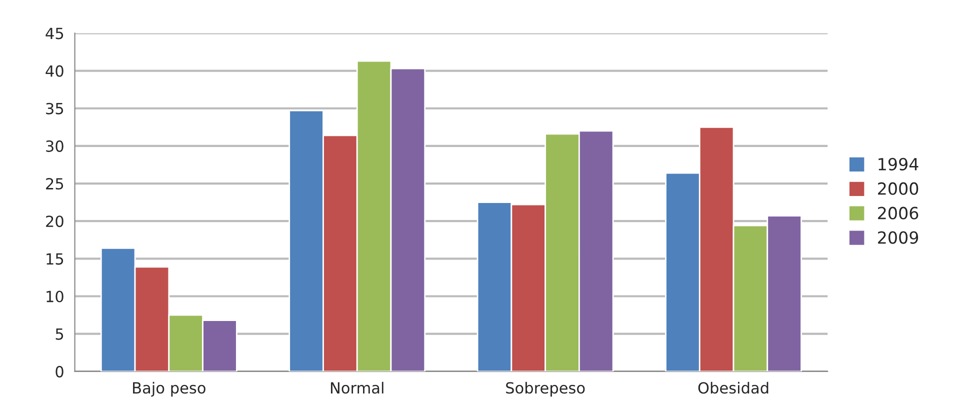  I want to click on y-tick-label: 45, so click(55, 34).